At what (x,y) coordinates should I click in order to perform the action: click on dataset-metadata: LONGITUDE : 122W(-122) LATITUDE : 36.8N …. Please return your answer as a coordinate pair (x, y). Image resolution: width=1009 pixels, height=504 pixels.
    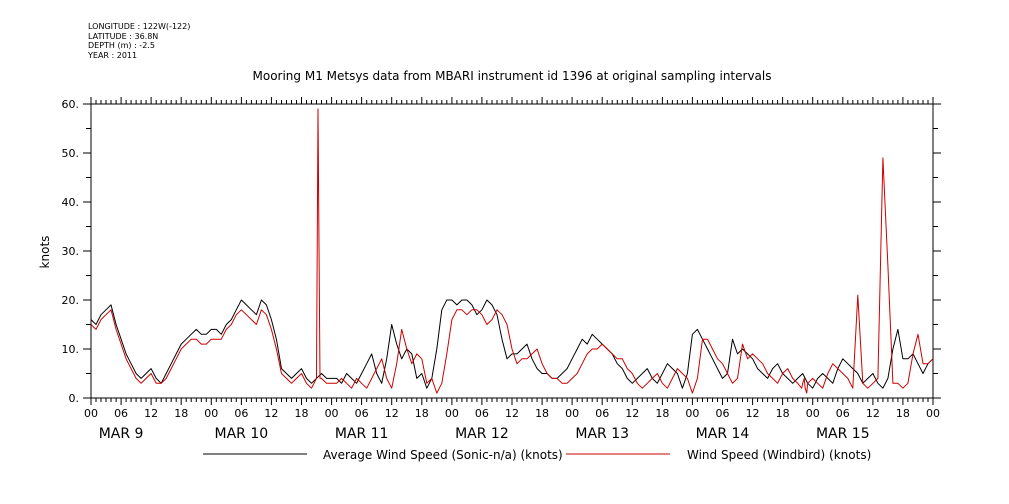
    Looking at the image, I should click on (139, 41).